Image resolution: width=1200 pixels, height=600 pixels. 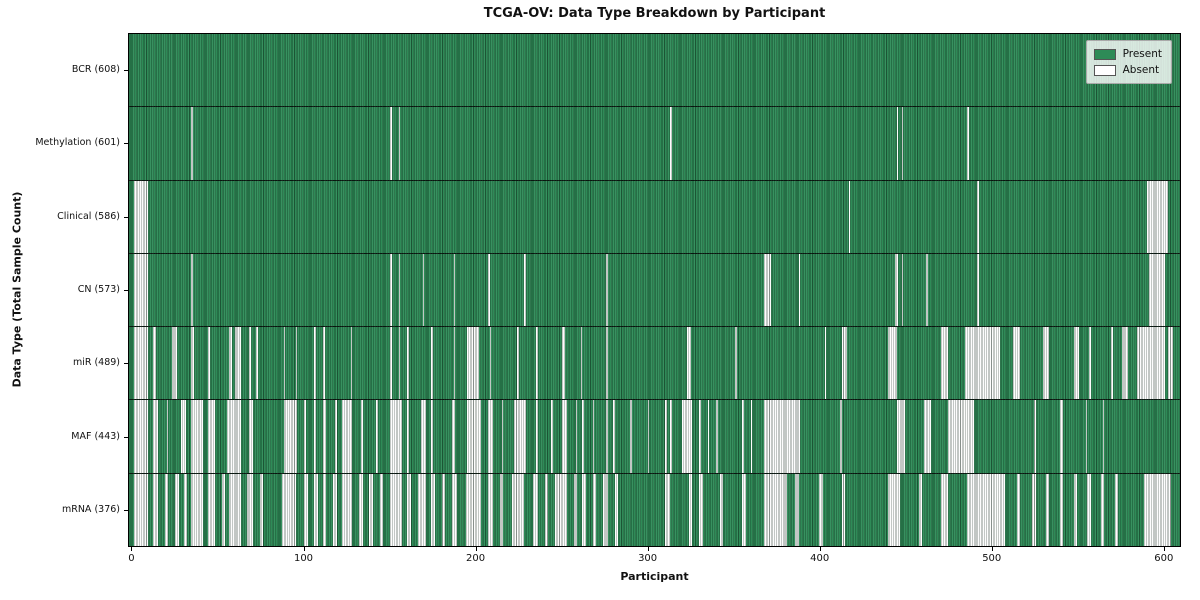 I want to click on y-tick-label: Clinical (586), so click(x=88, y=216).